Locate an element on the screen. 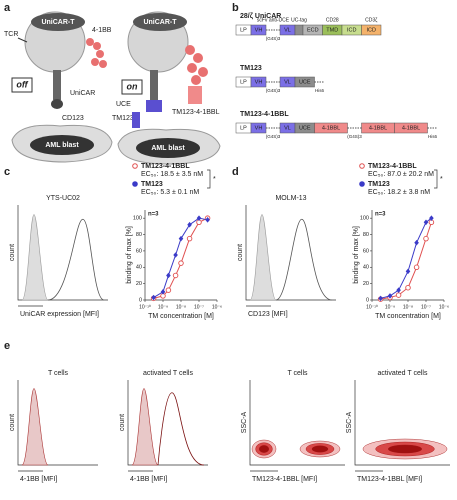  significance: * is located at coordinates (214, 179).